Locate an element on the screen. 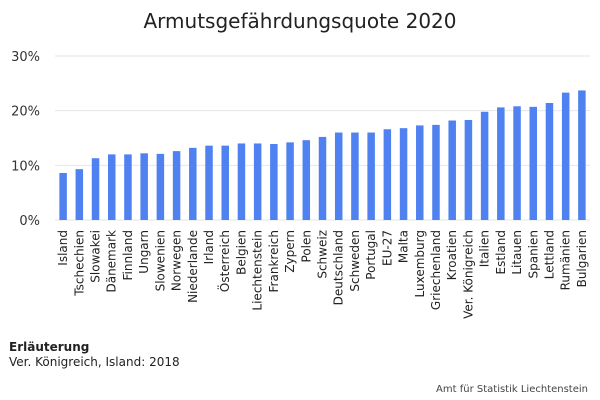  x-tick-label: Belgien is located at coordinates (241, 252).